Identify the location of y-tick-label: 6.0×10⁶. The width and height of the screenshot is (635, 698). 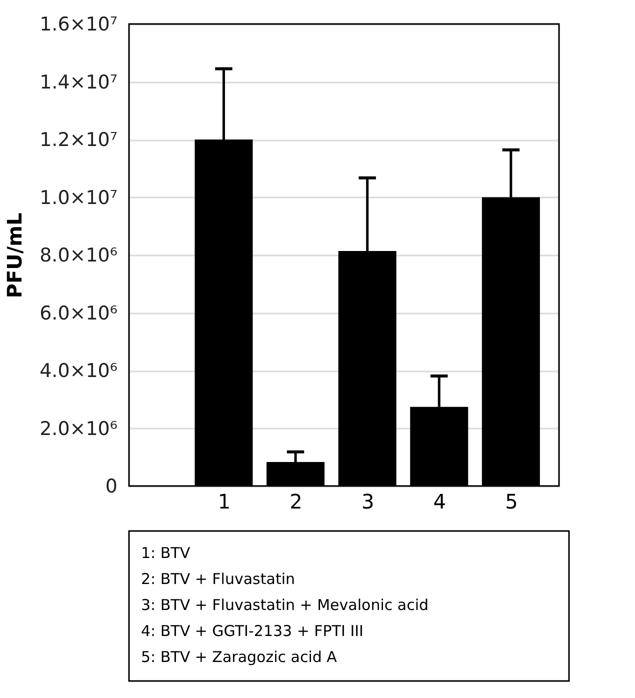
(79, 313).